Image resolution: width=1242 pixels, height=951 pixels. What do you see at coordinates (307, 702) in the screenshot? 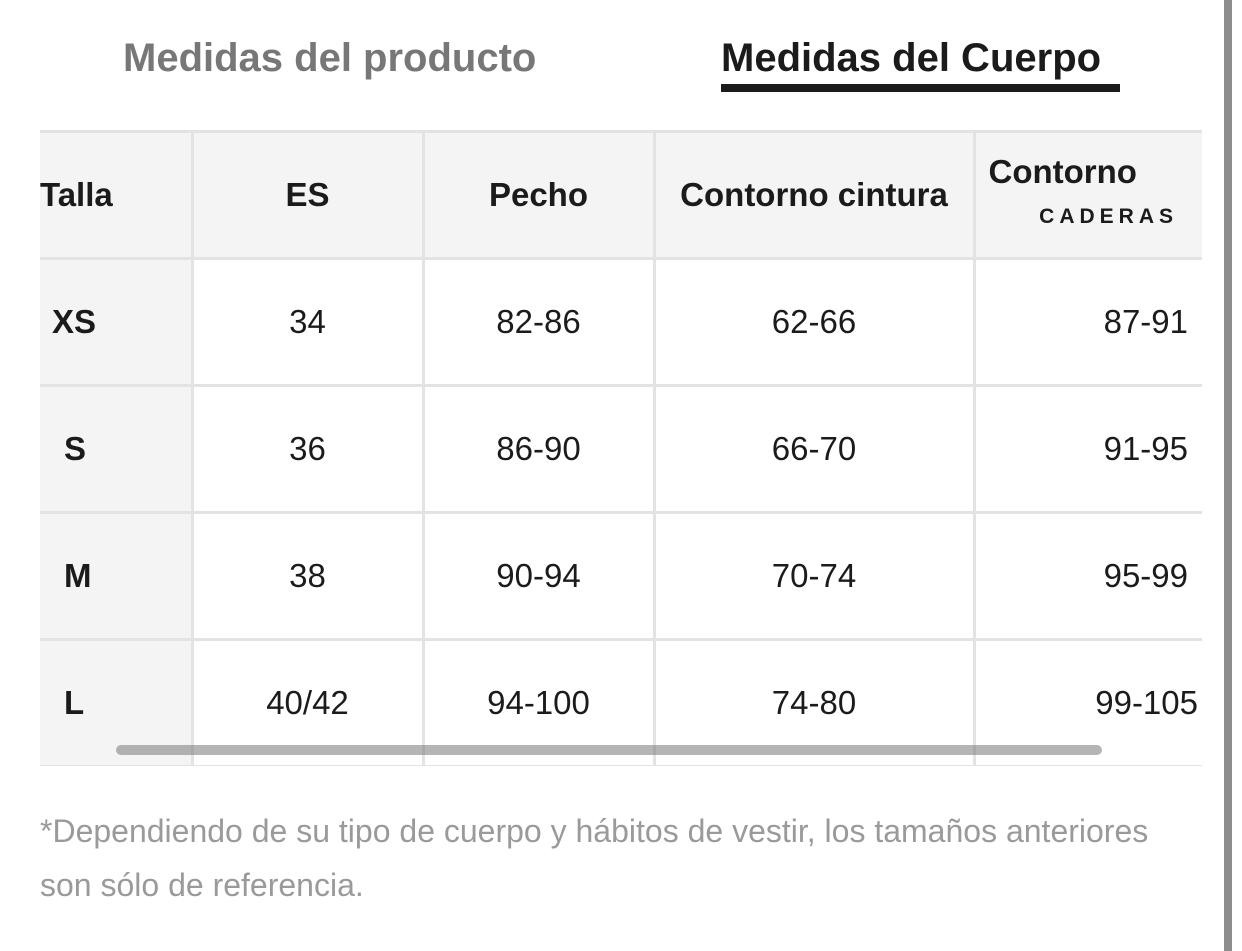
I see `cell-es: 40/42` at bounding box center [307, 702].